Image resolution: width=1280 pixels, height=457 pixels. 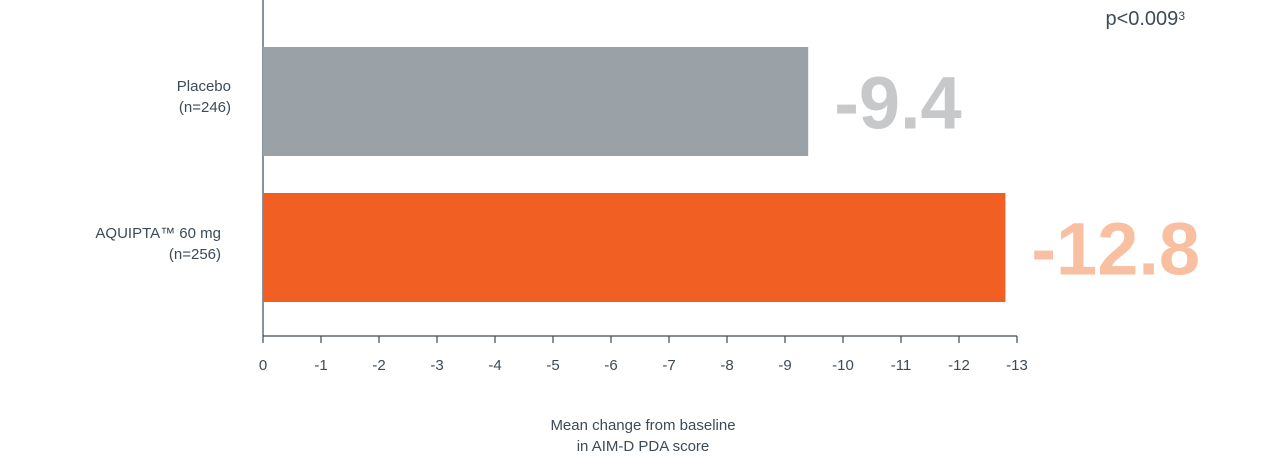 I want to click on bar-aquipta, so click(x=634, y=247).